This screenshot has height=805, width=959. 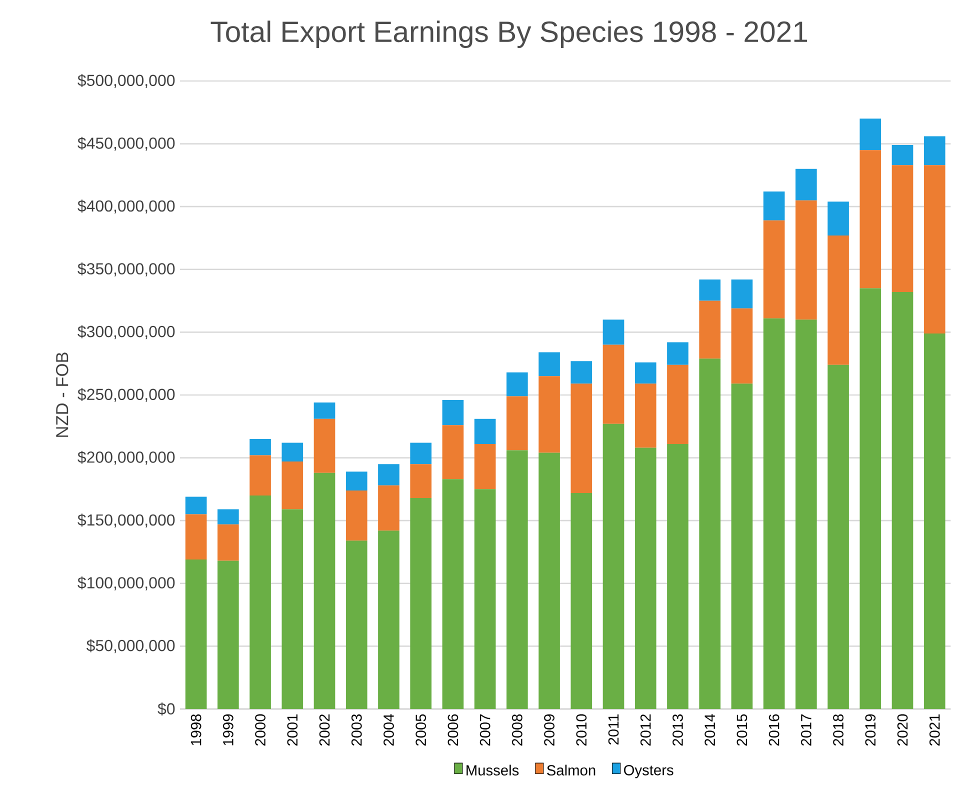 What do you see at coordinates (389, 730) in the screenshot?
I see `x-tick-label: 2004` at bounding box center [389, 730].